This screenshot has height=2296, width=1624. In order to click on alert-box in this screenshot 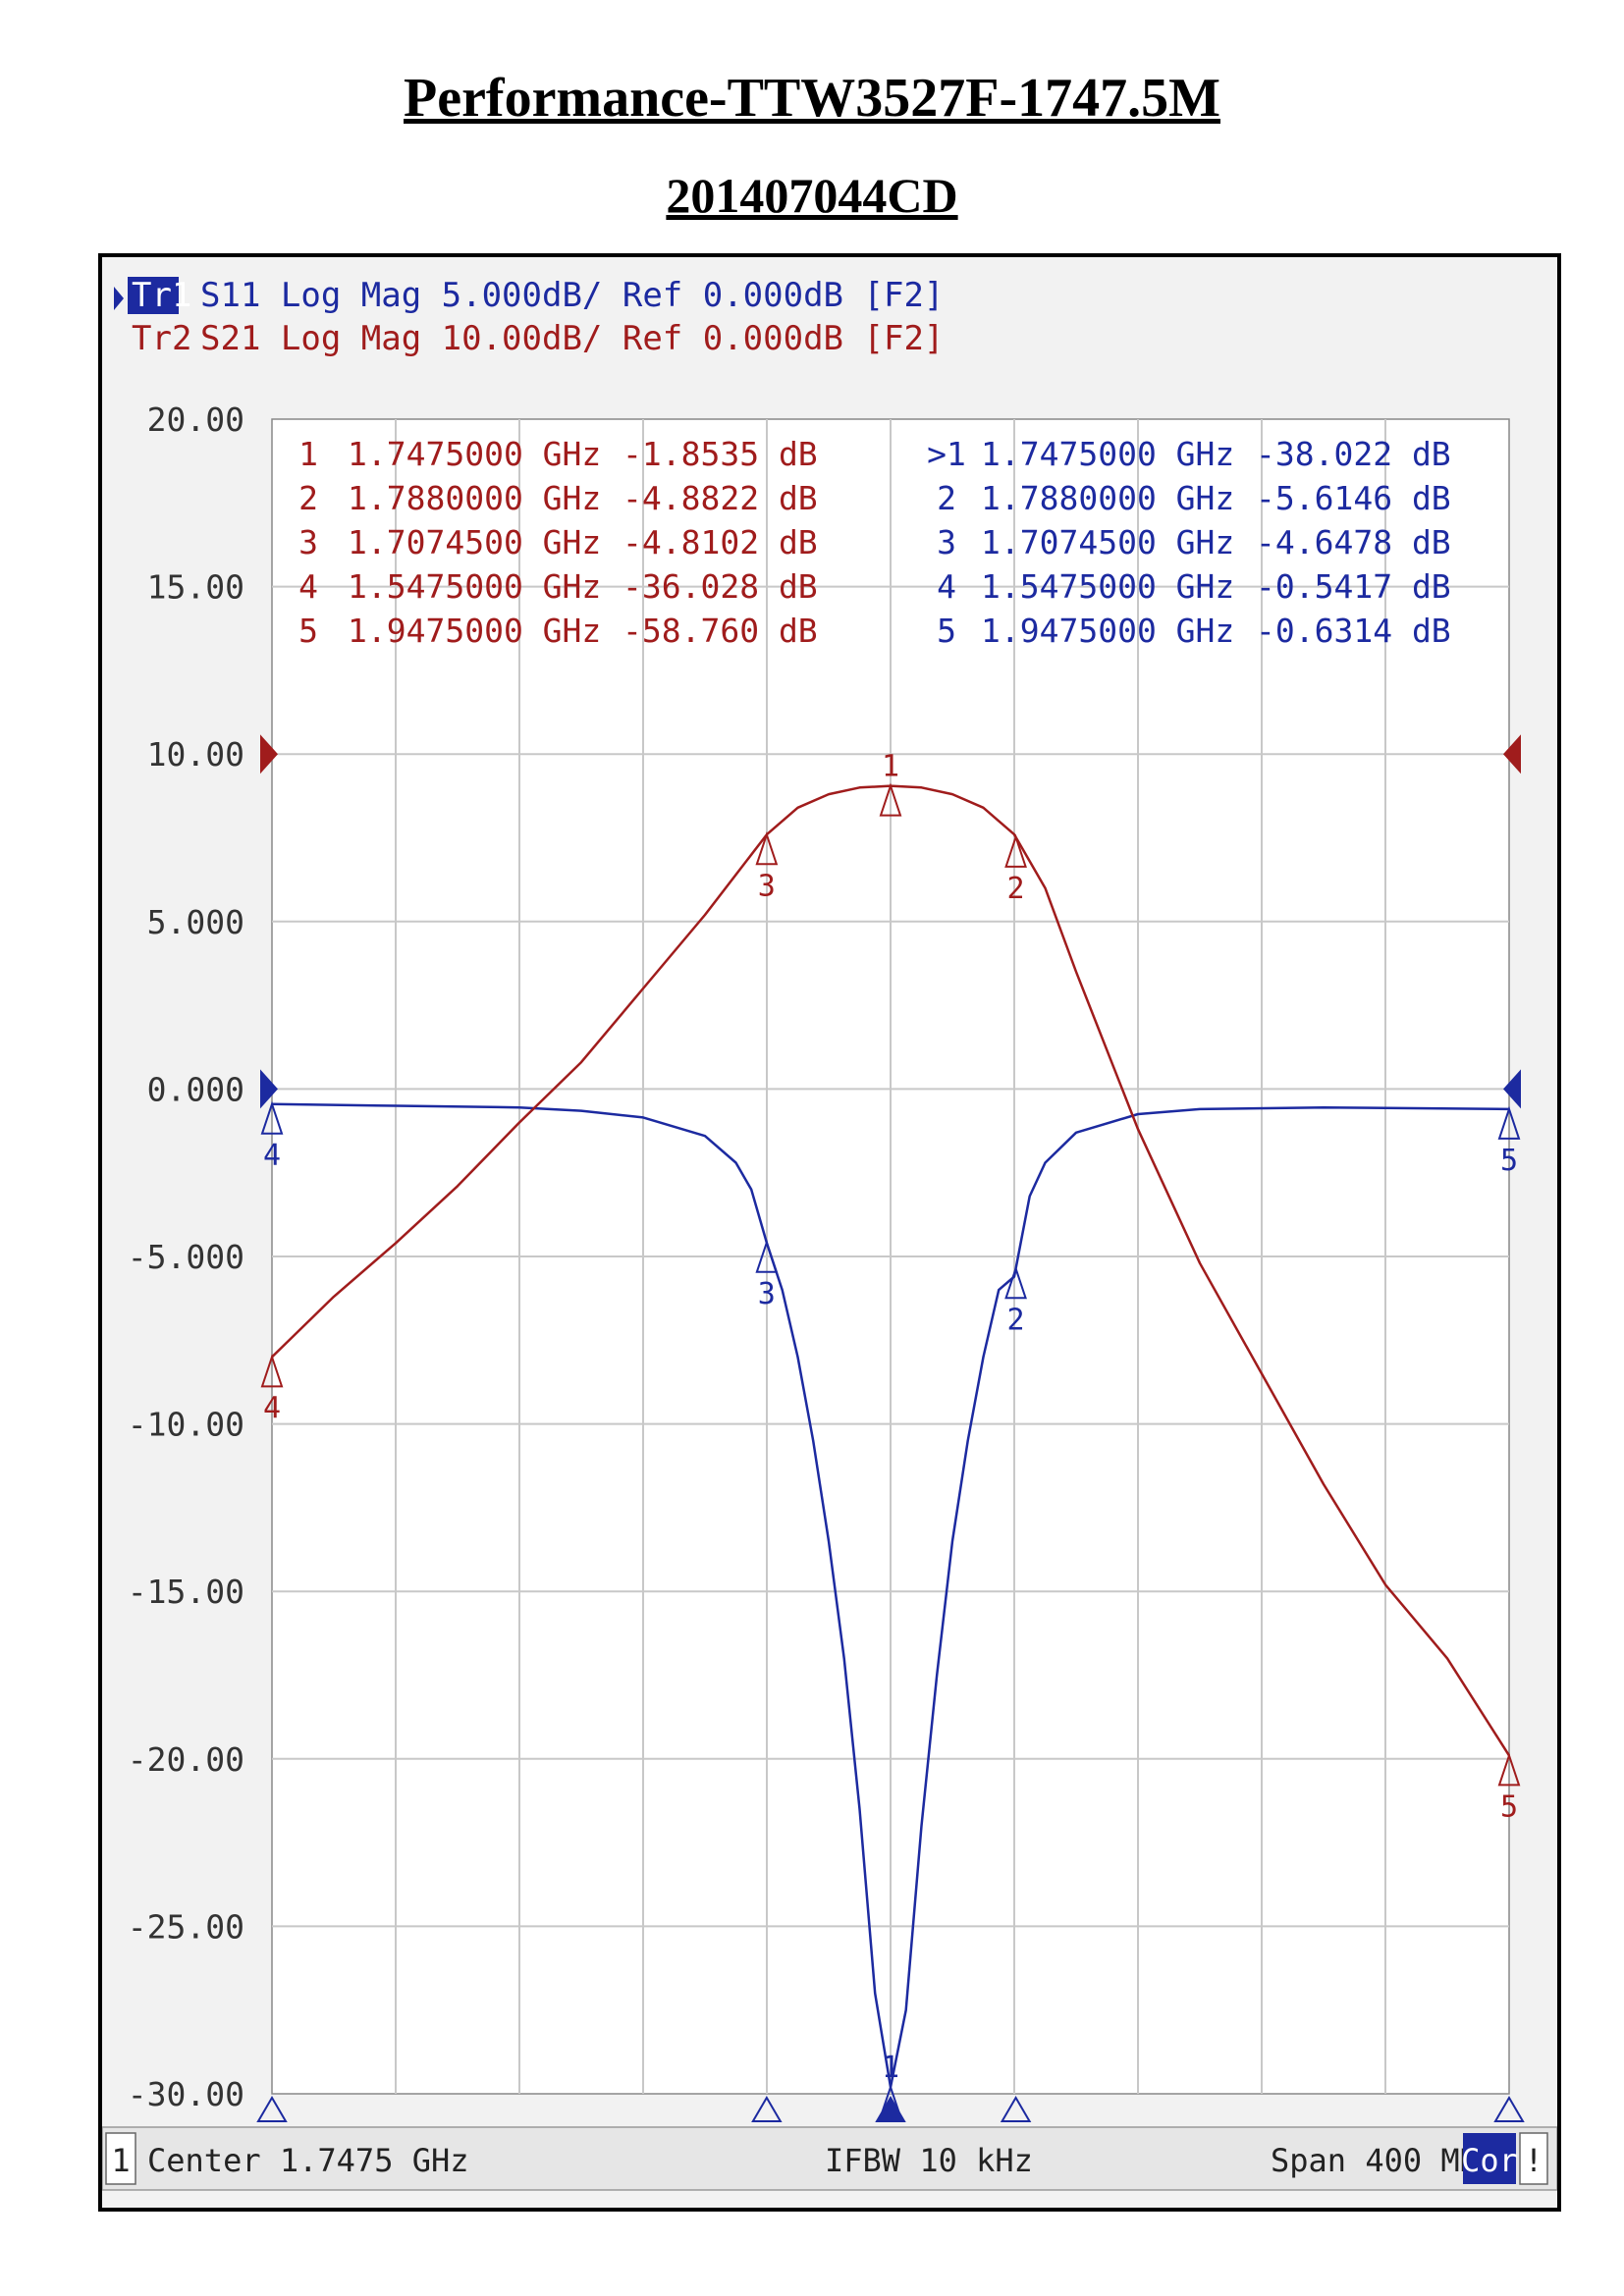, I will do `click(1533, 2158)`.